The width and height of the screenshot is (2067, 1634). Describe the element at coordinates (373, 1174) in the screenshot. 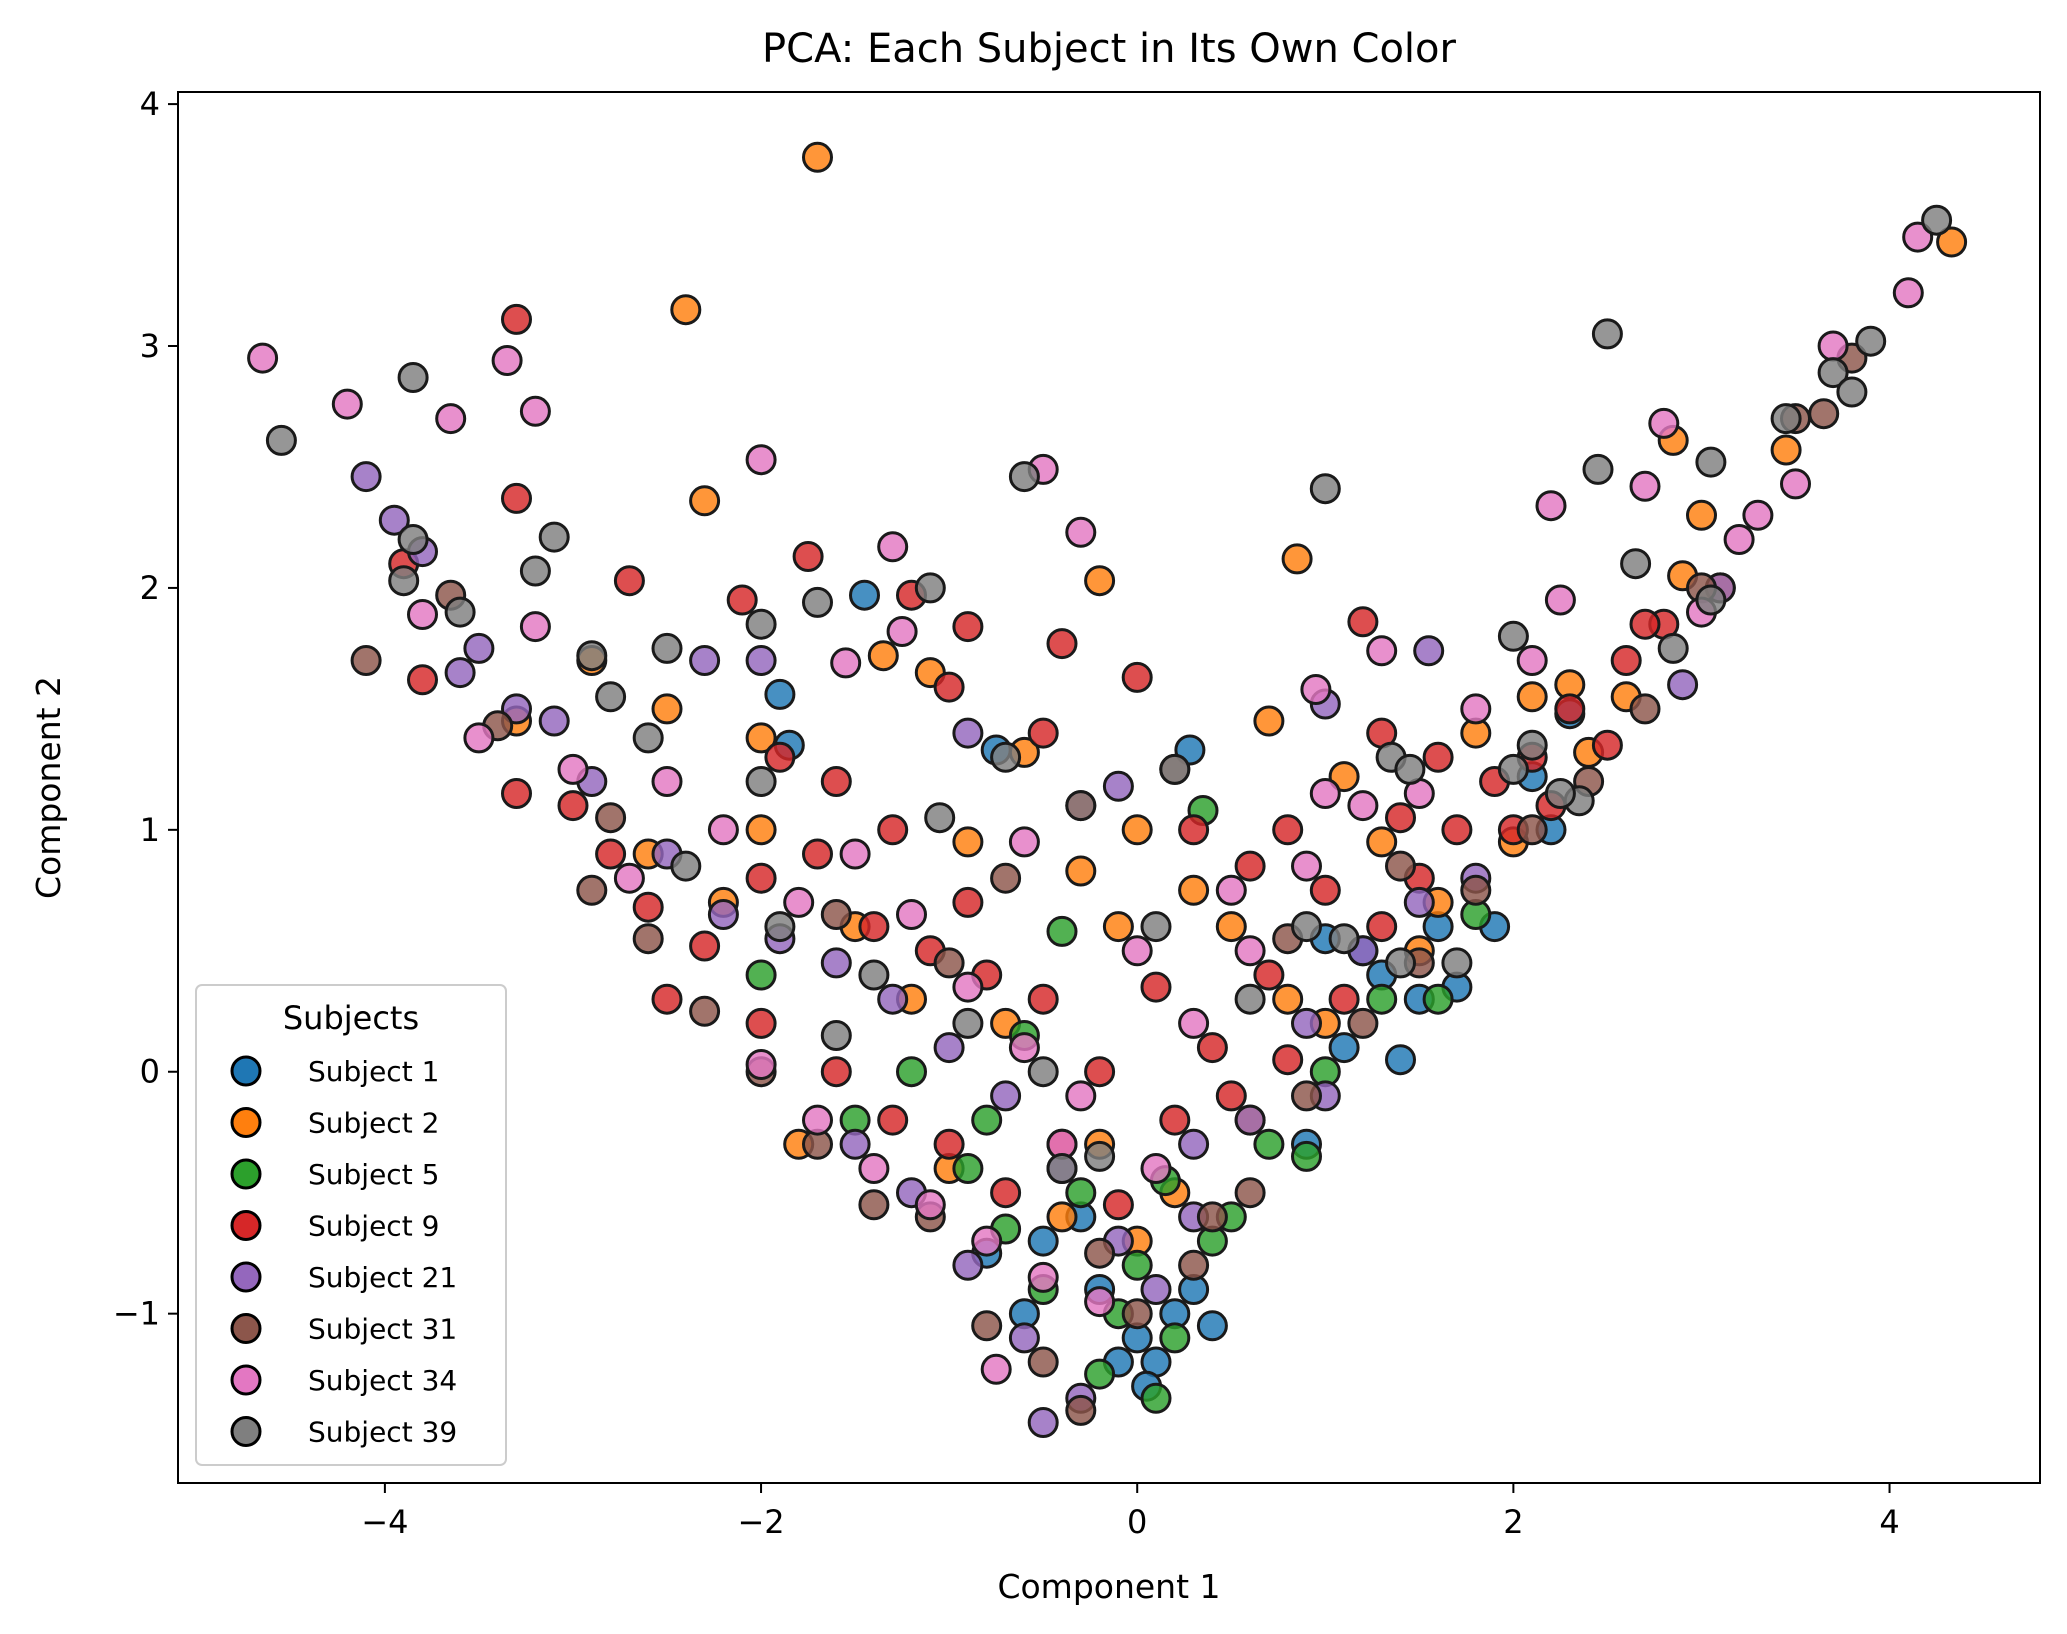

I see `legend-entry-label: Subject 5` at that location.